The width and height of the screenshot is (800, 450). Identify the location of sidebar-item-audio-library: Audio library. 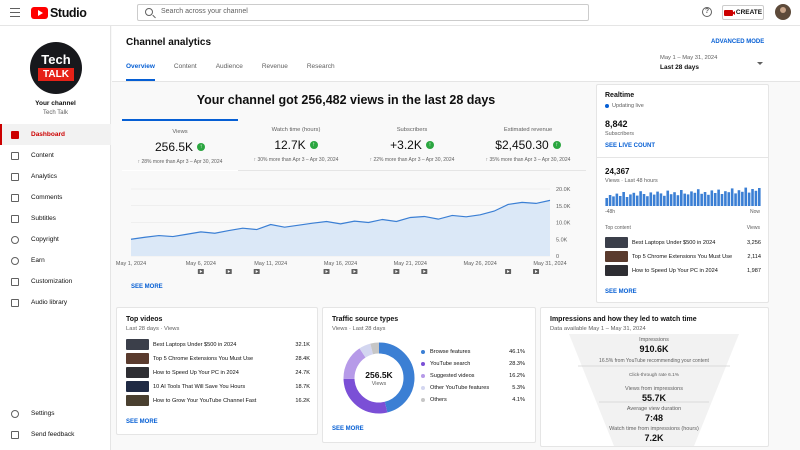
(55, 302).